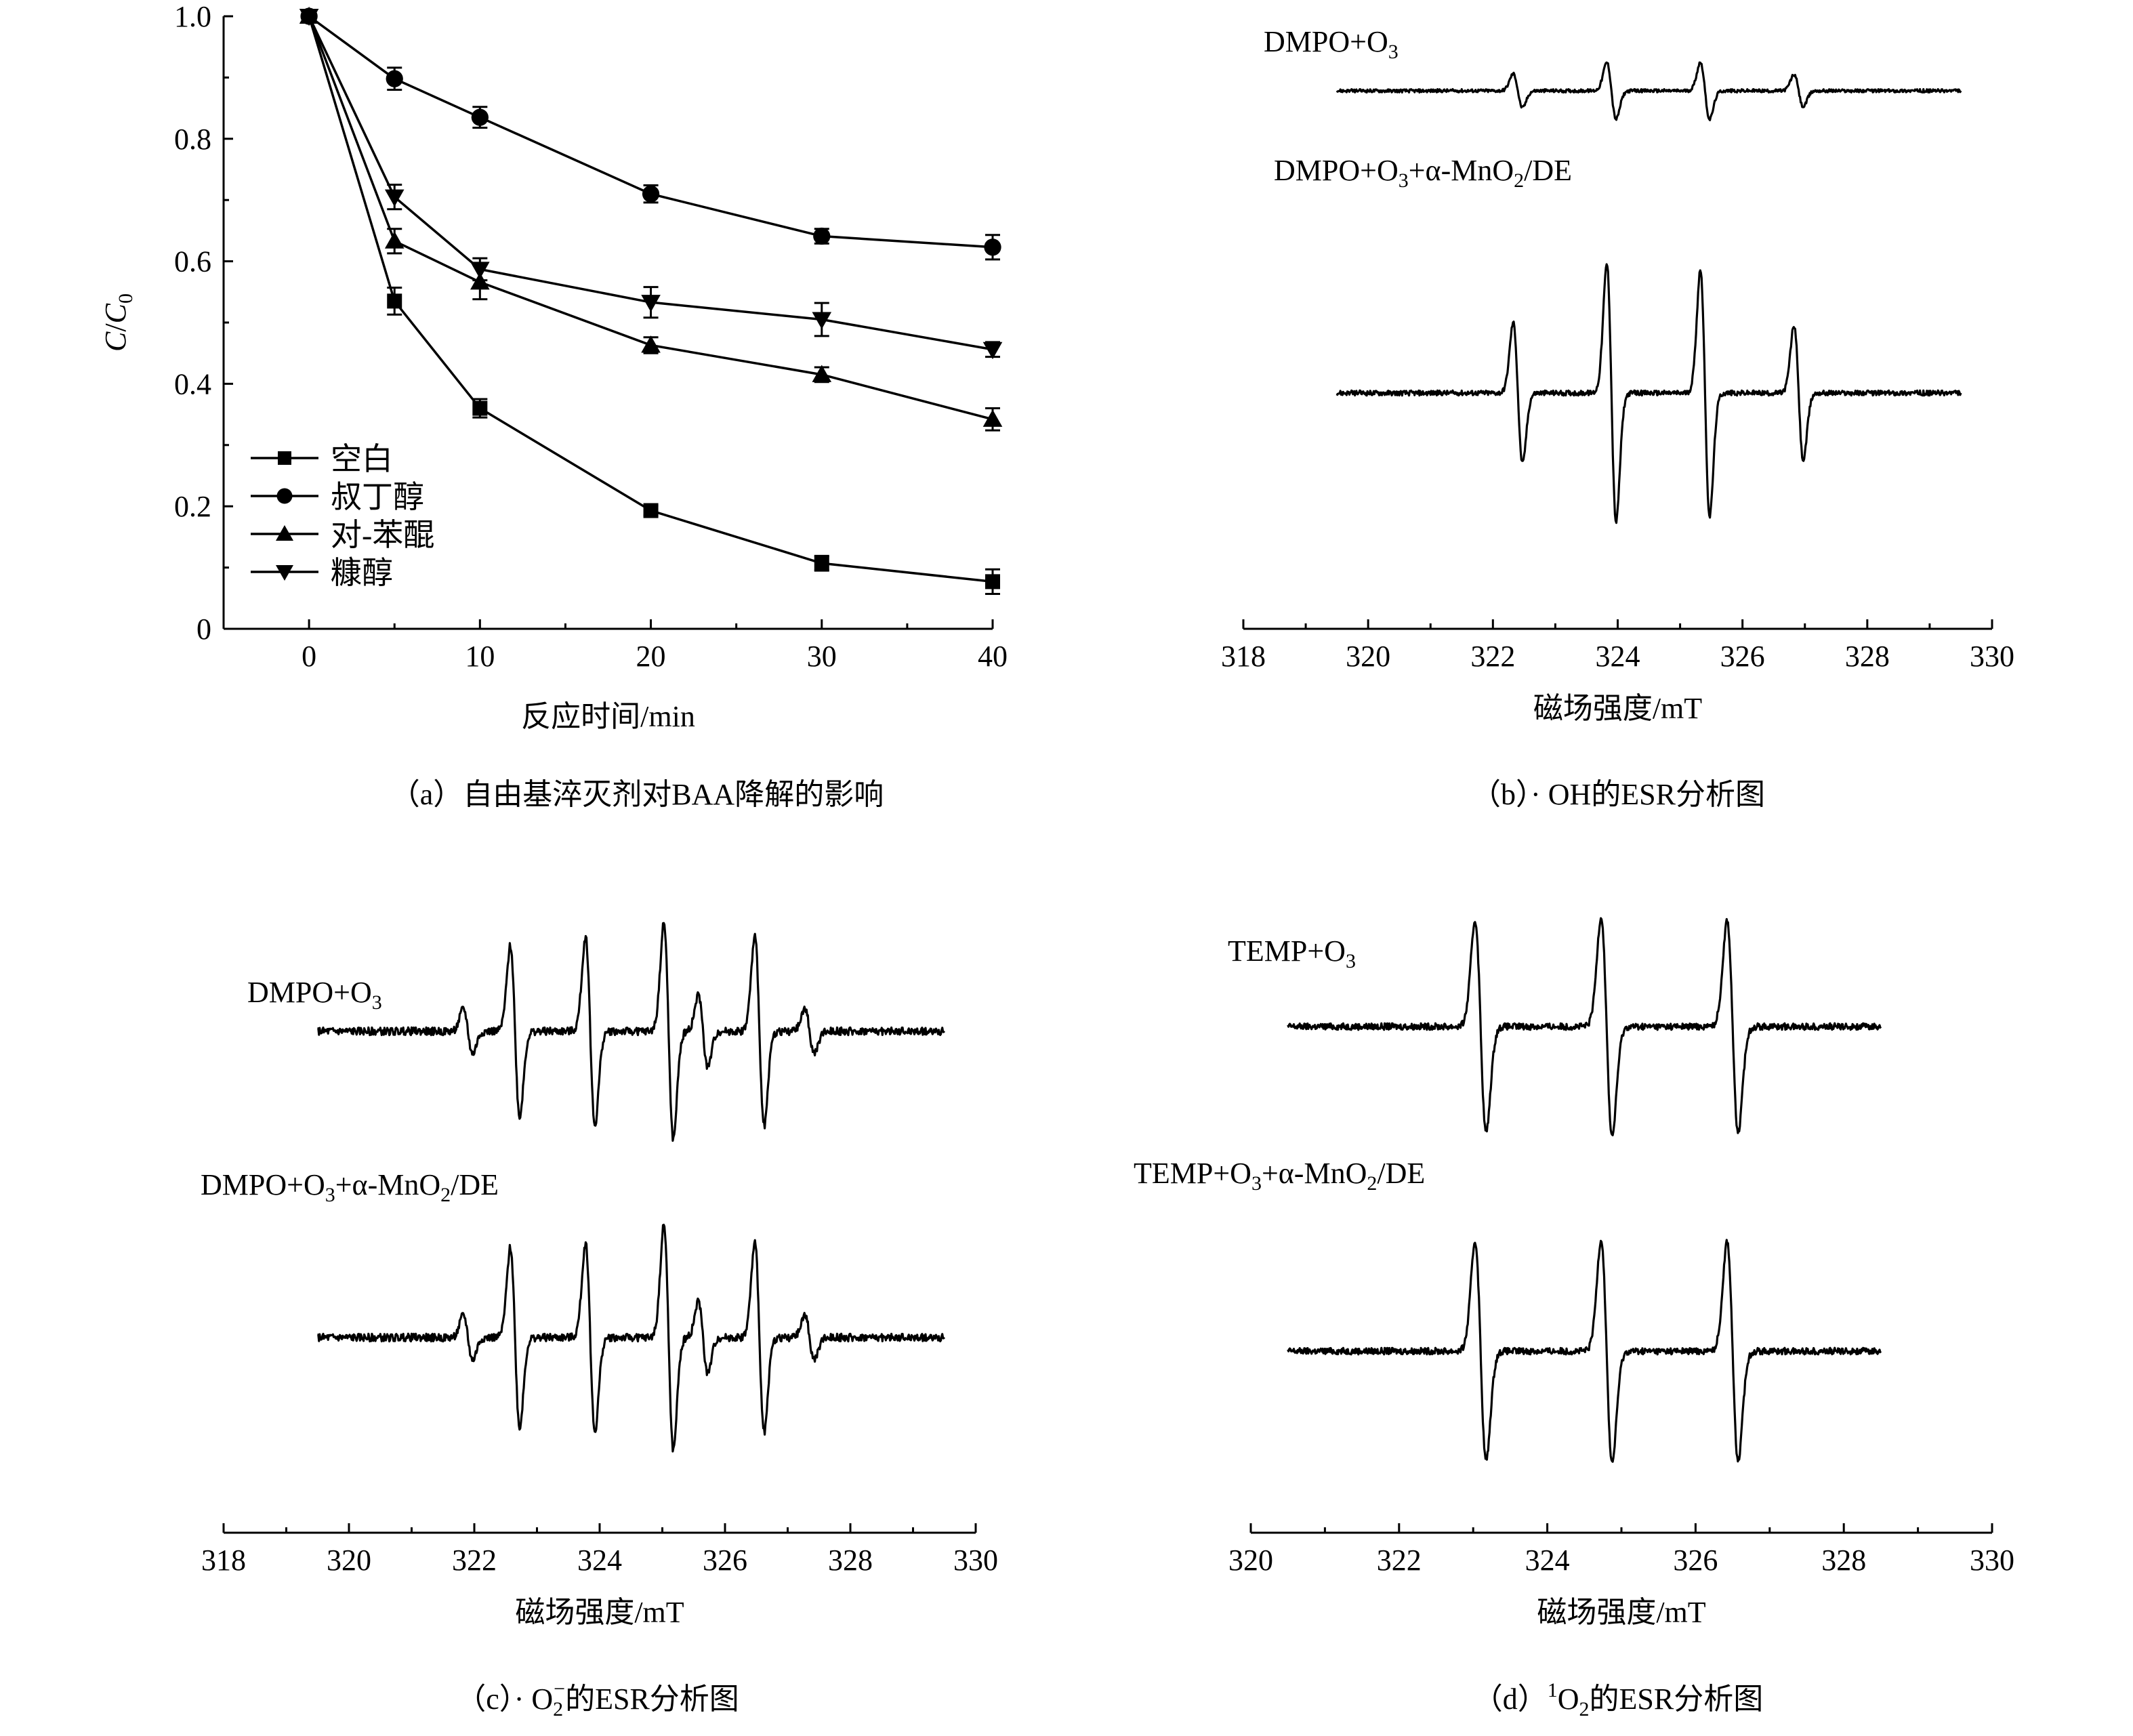 The width and height of the screenshot is (2133, 1736). Describe the element at coordinates (362, 459) in the screenshot. I see `legend-label: 空白` at that location.